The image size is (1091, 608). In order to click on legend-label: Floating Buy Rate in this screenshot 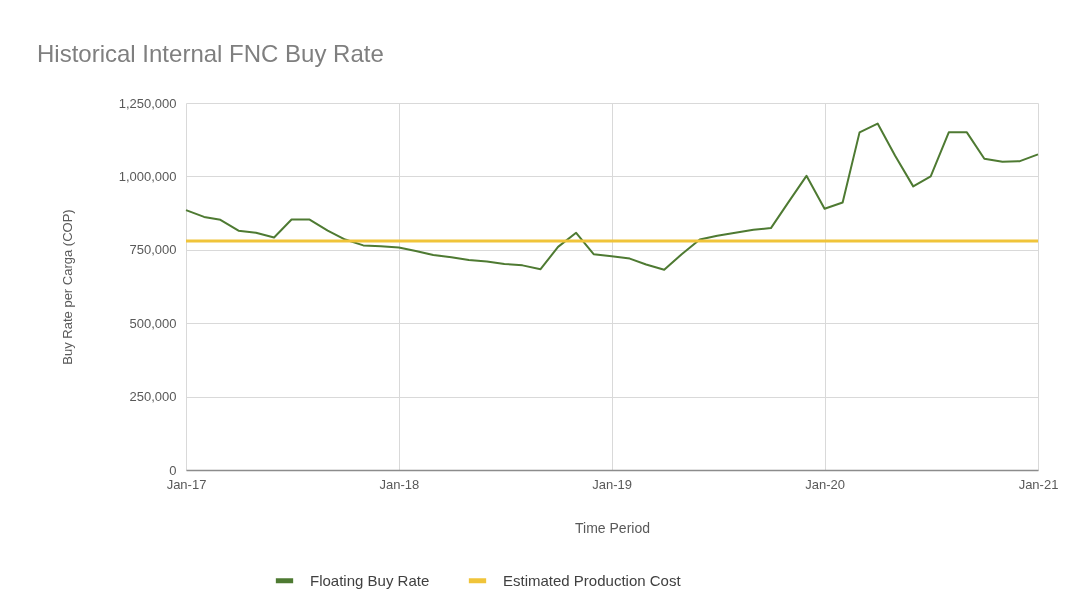, I will do `click(370, 580)`.